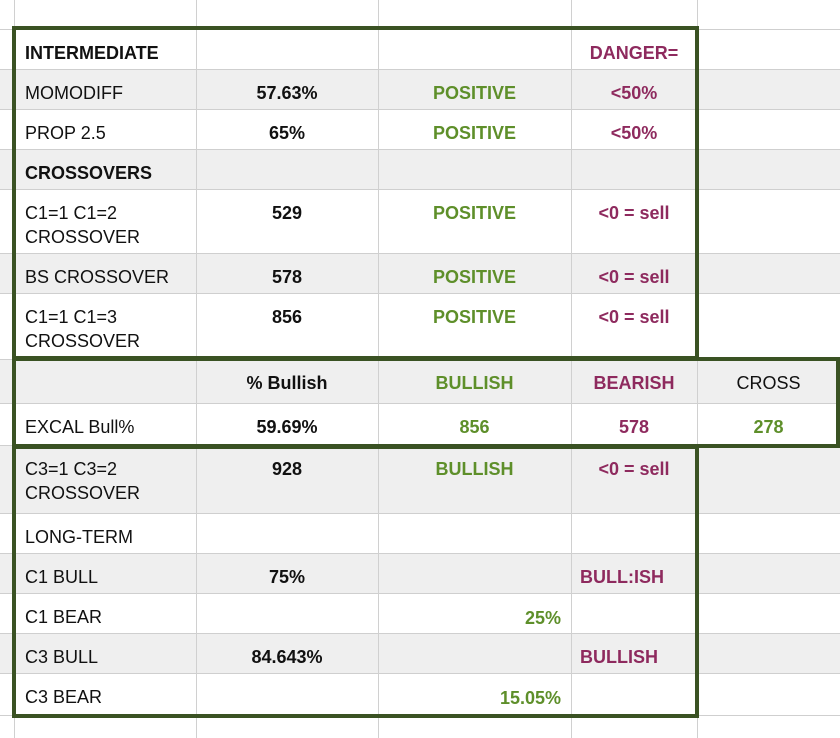 The height and width of the screenshot is (738, 840). I want to click on table-row: PROP 2.5 65% POSITIVE <50%, so click(420, 129).